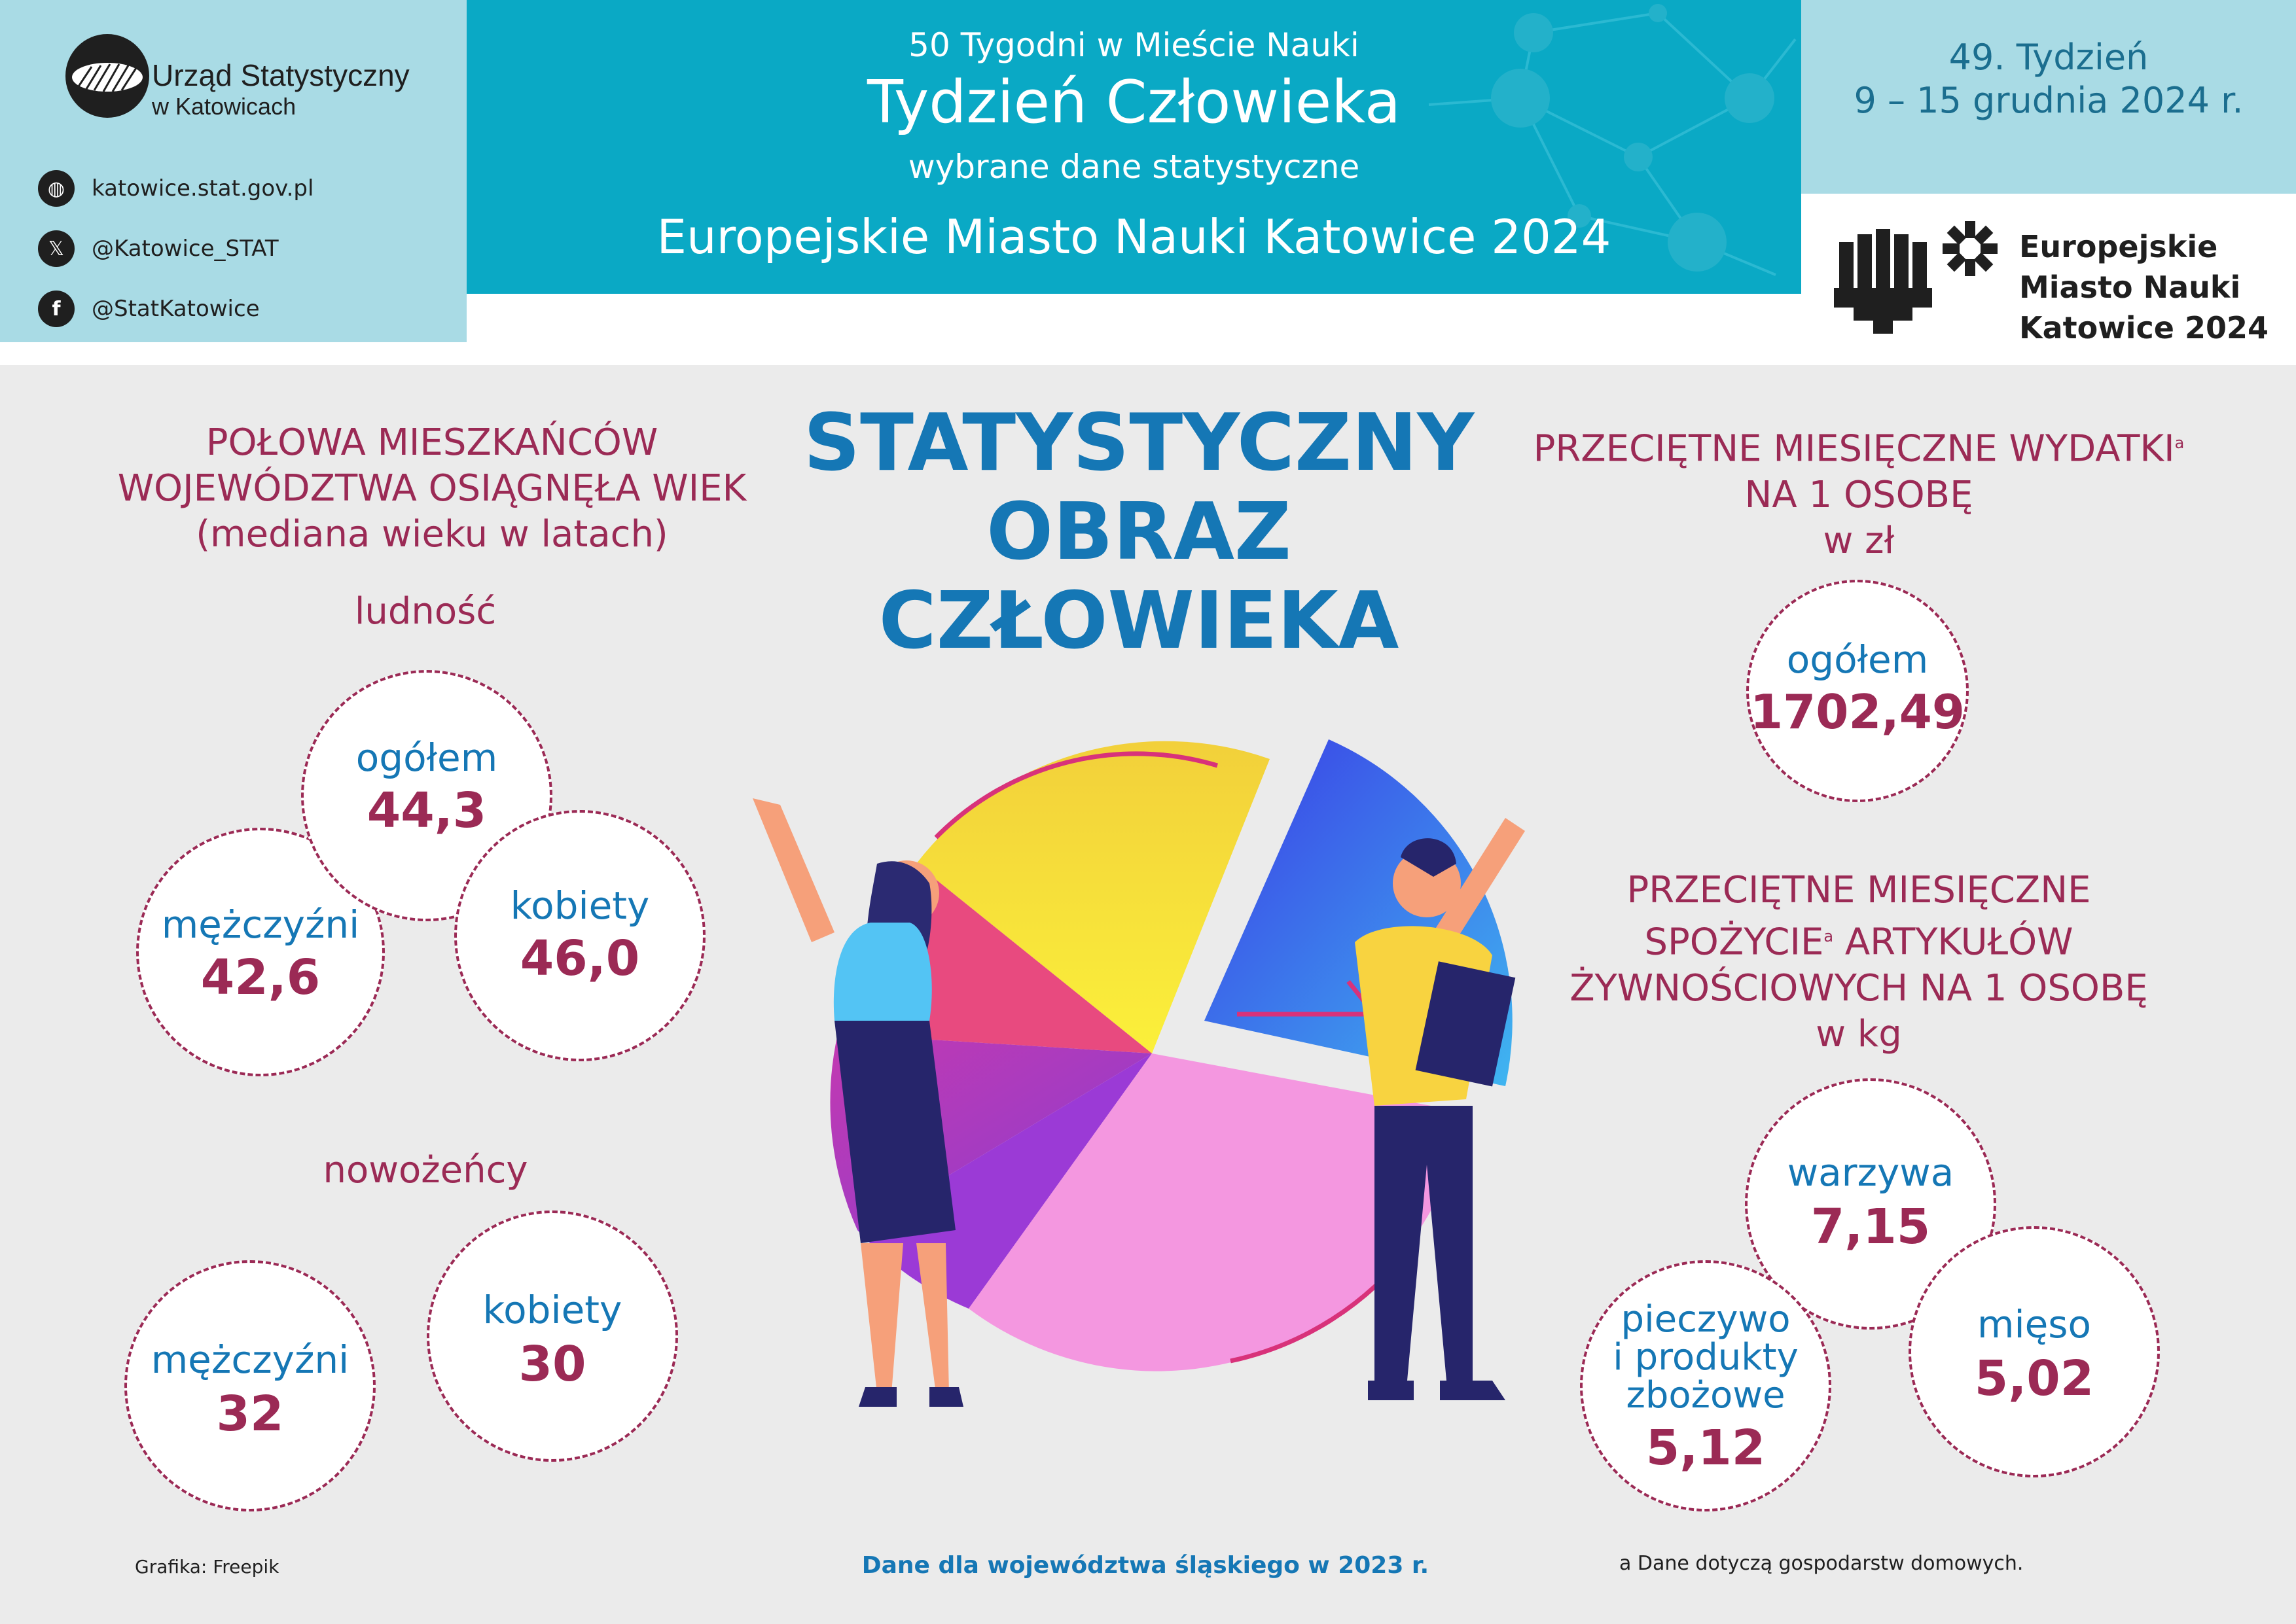 This screenshot has width=2296, height=1624. I want to click on main-title-line1: STATYSTYCZNY, so click(1139, 443).